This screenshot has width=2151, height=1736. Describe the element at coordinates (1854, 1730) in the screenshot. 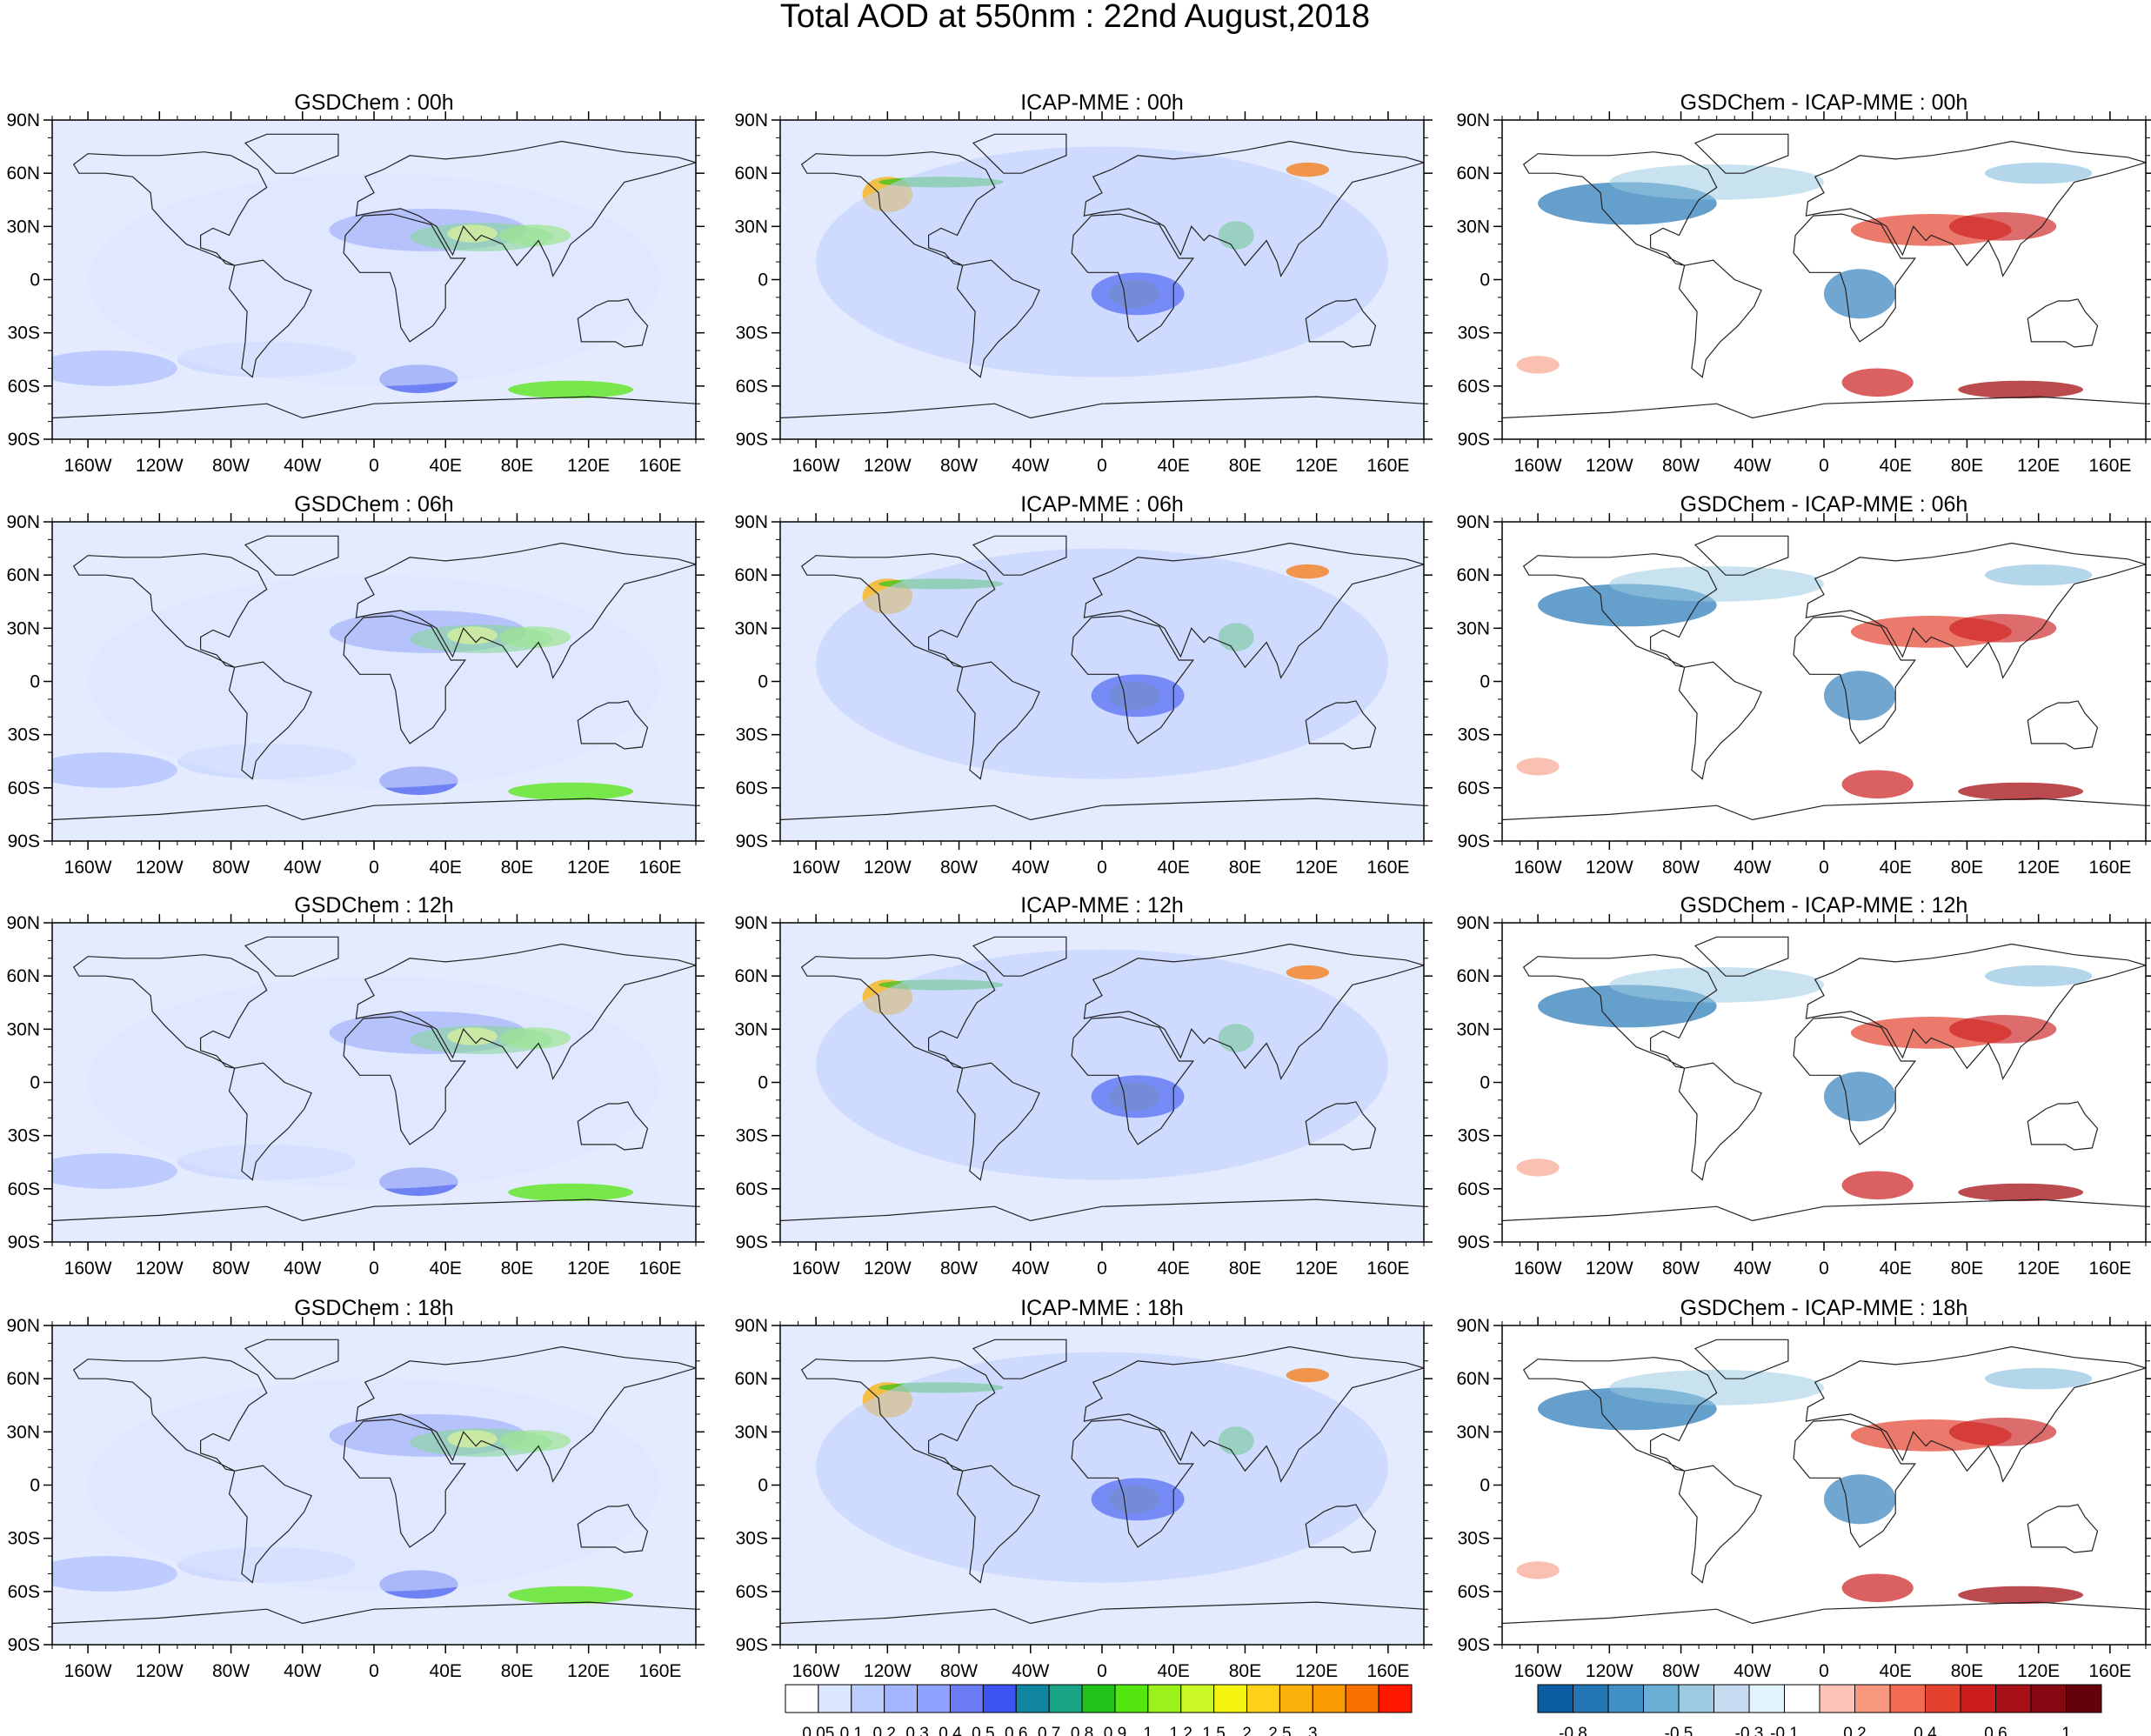

I see `colorbar-label: 0.2` at that location.